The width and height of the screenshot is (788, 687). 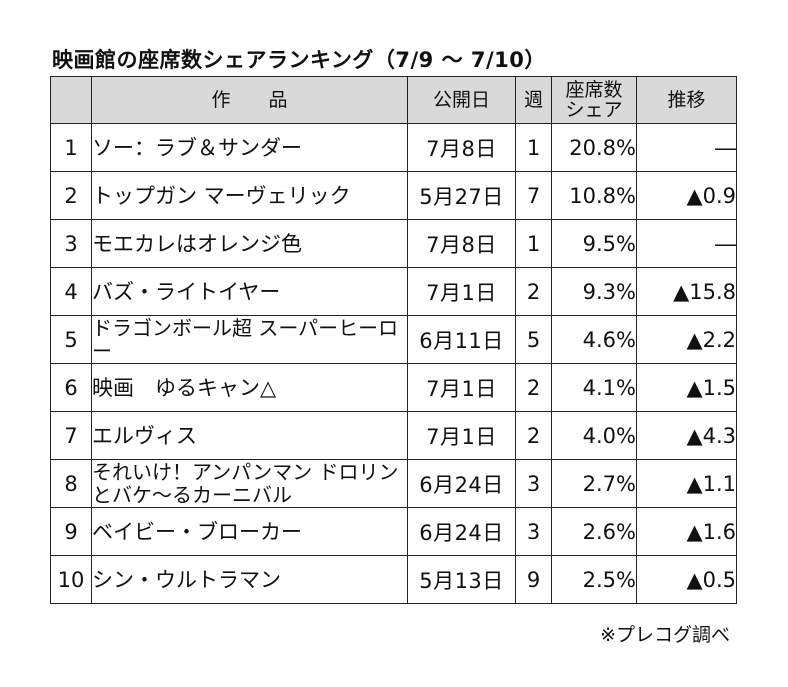 What do you see at coordinates (533, 579) in the screenshot?
I see `weeks-cell: 9` at bounding box center [533, 579].